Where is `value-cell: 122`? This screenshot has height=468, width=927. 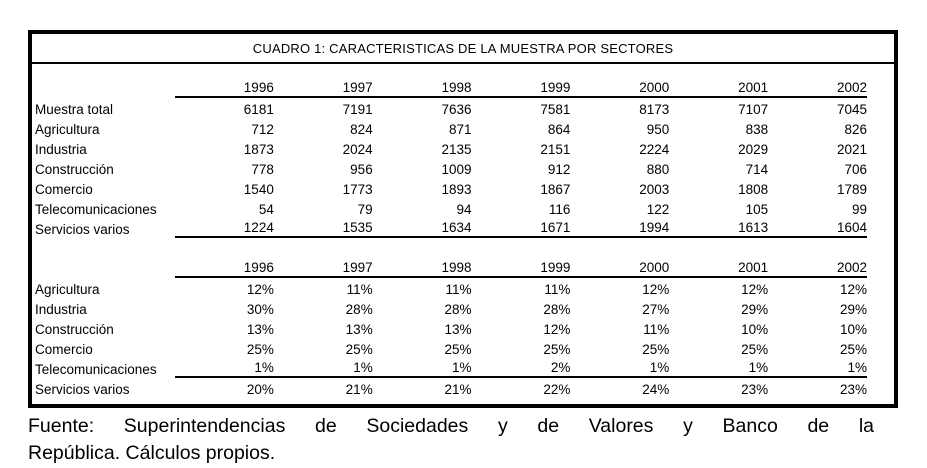 value-cell: 122 is located at coordinates (658, 209).